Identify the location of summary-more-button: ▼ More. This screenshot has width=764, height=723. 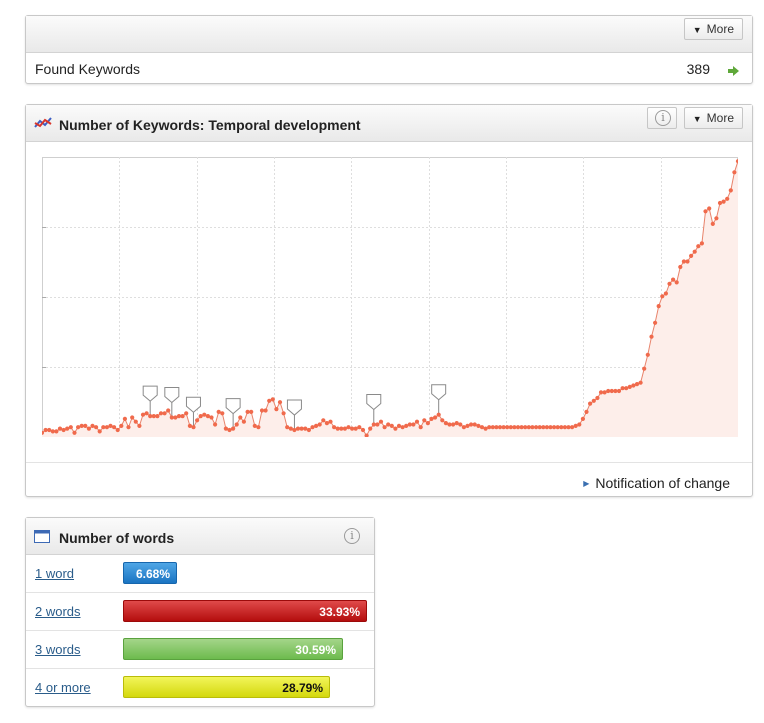
(713, 29).